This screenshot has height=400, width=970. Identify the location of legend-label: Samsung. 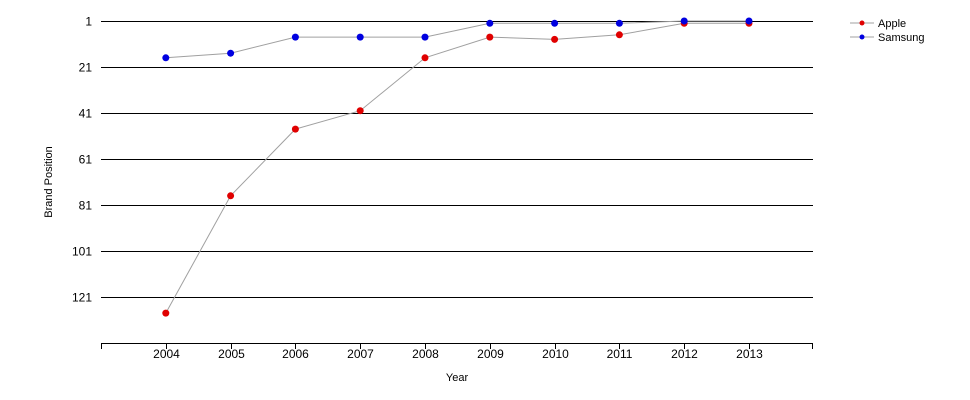
(901, 38).